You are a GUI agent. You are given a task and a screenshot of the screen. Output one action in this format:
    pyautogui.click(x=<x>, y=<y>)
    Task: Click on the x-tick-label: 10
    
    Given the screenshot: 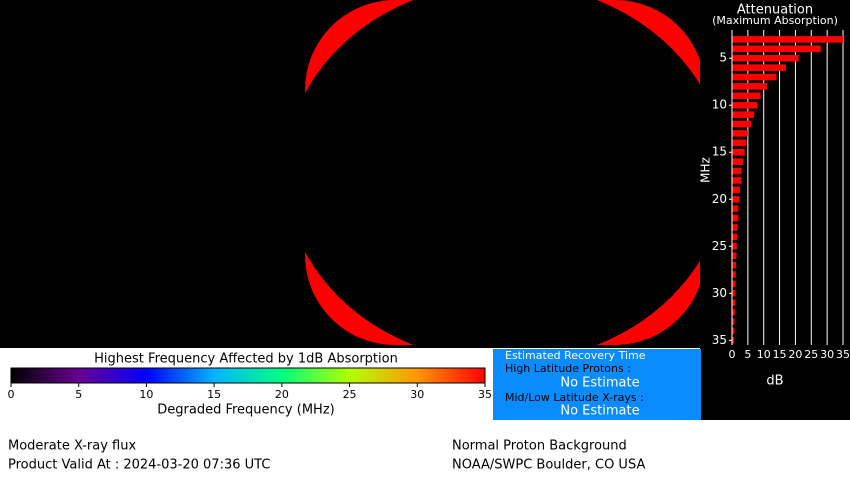 What is the action you would take?
    pyautogui.click(x=764, y=354)
    